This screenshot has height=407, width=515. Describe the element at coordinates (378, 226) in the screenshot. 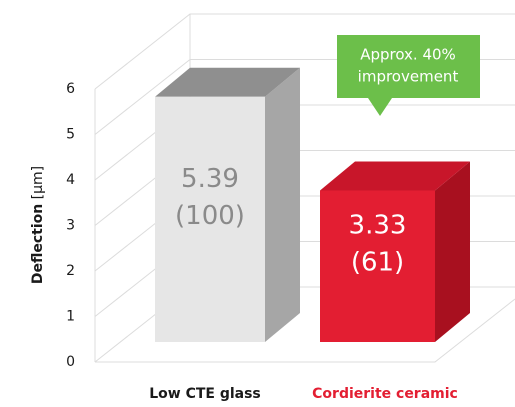

I see `value-label: 3.33` at that location.